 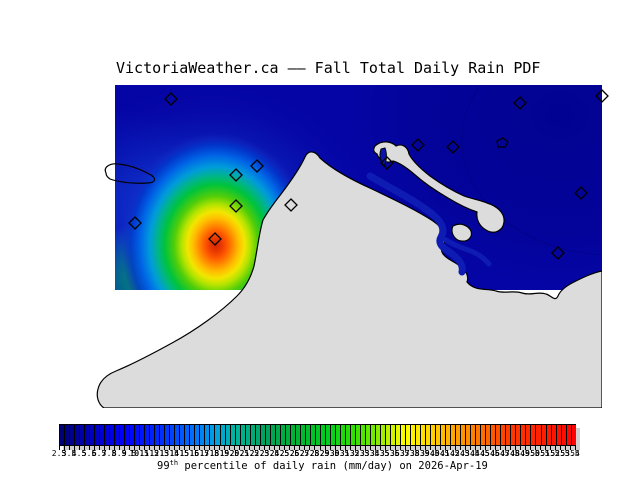 I want to click on colorbar-tick-label: 9, so click(x=124, y=453).